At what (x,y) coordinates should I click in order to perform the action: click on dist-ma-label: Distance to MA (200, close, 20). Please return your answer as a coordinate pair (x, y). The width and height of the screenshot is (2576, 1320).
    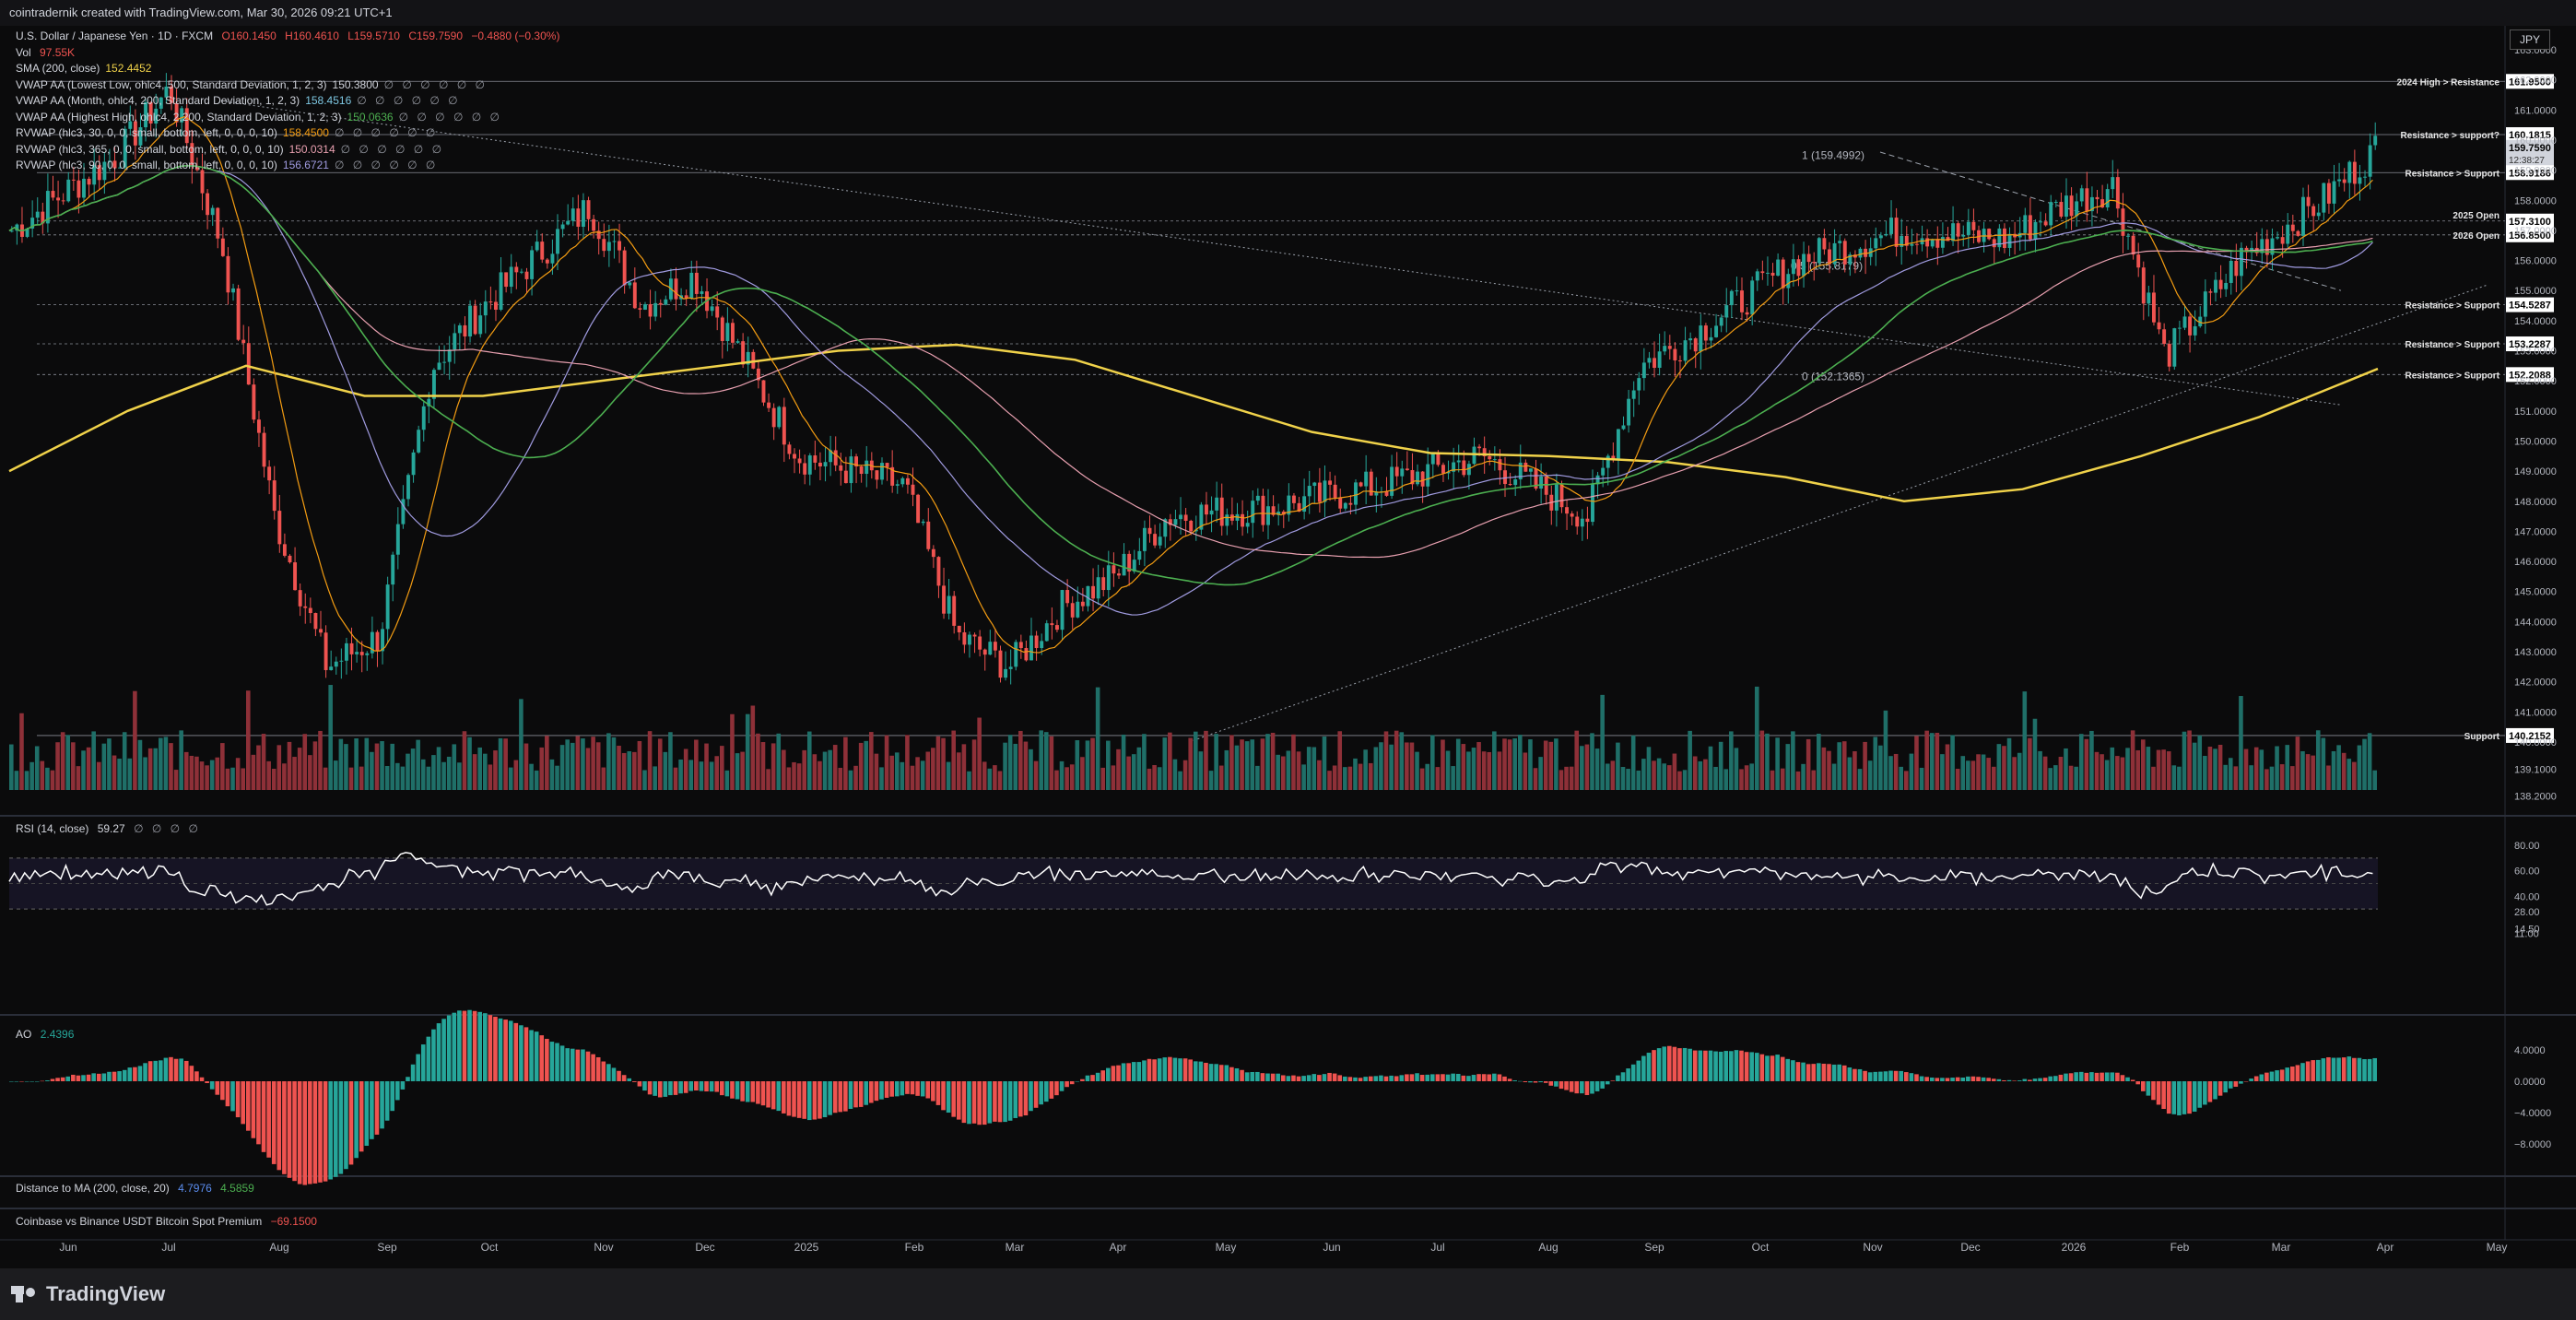
    Looking at the image, I should click on (93, 1188).